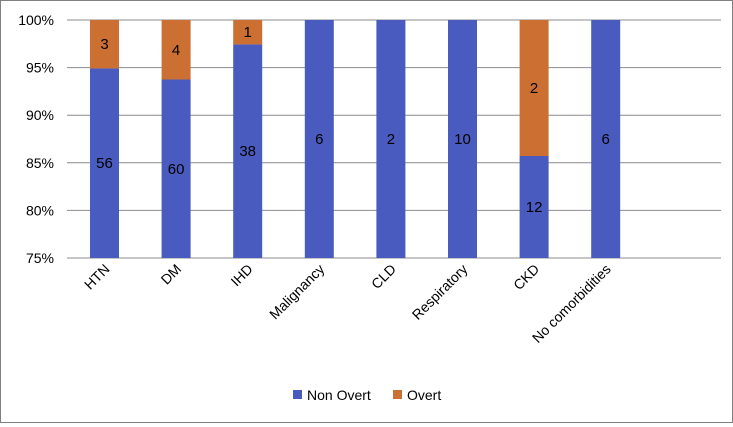 The image size is (733, 427). Describe the element at coordinates (40, 68) in the screenshot. I see `y-tick-label: 95%` at that location.